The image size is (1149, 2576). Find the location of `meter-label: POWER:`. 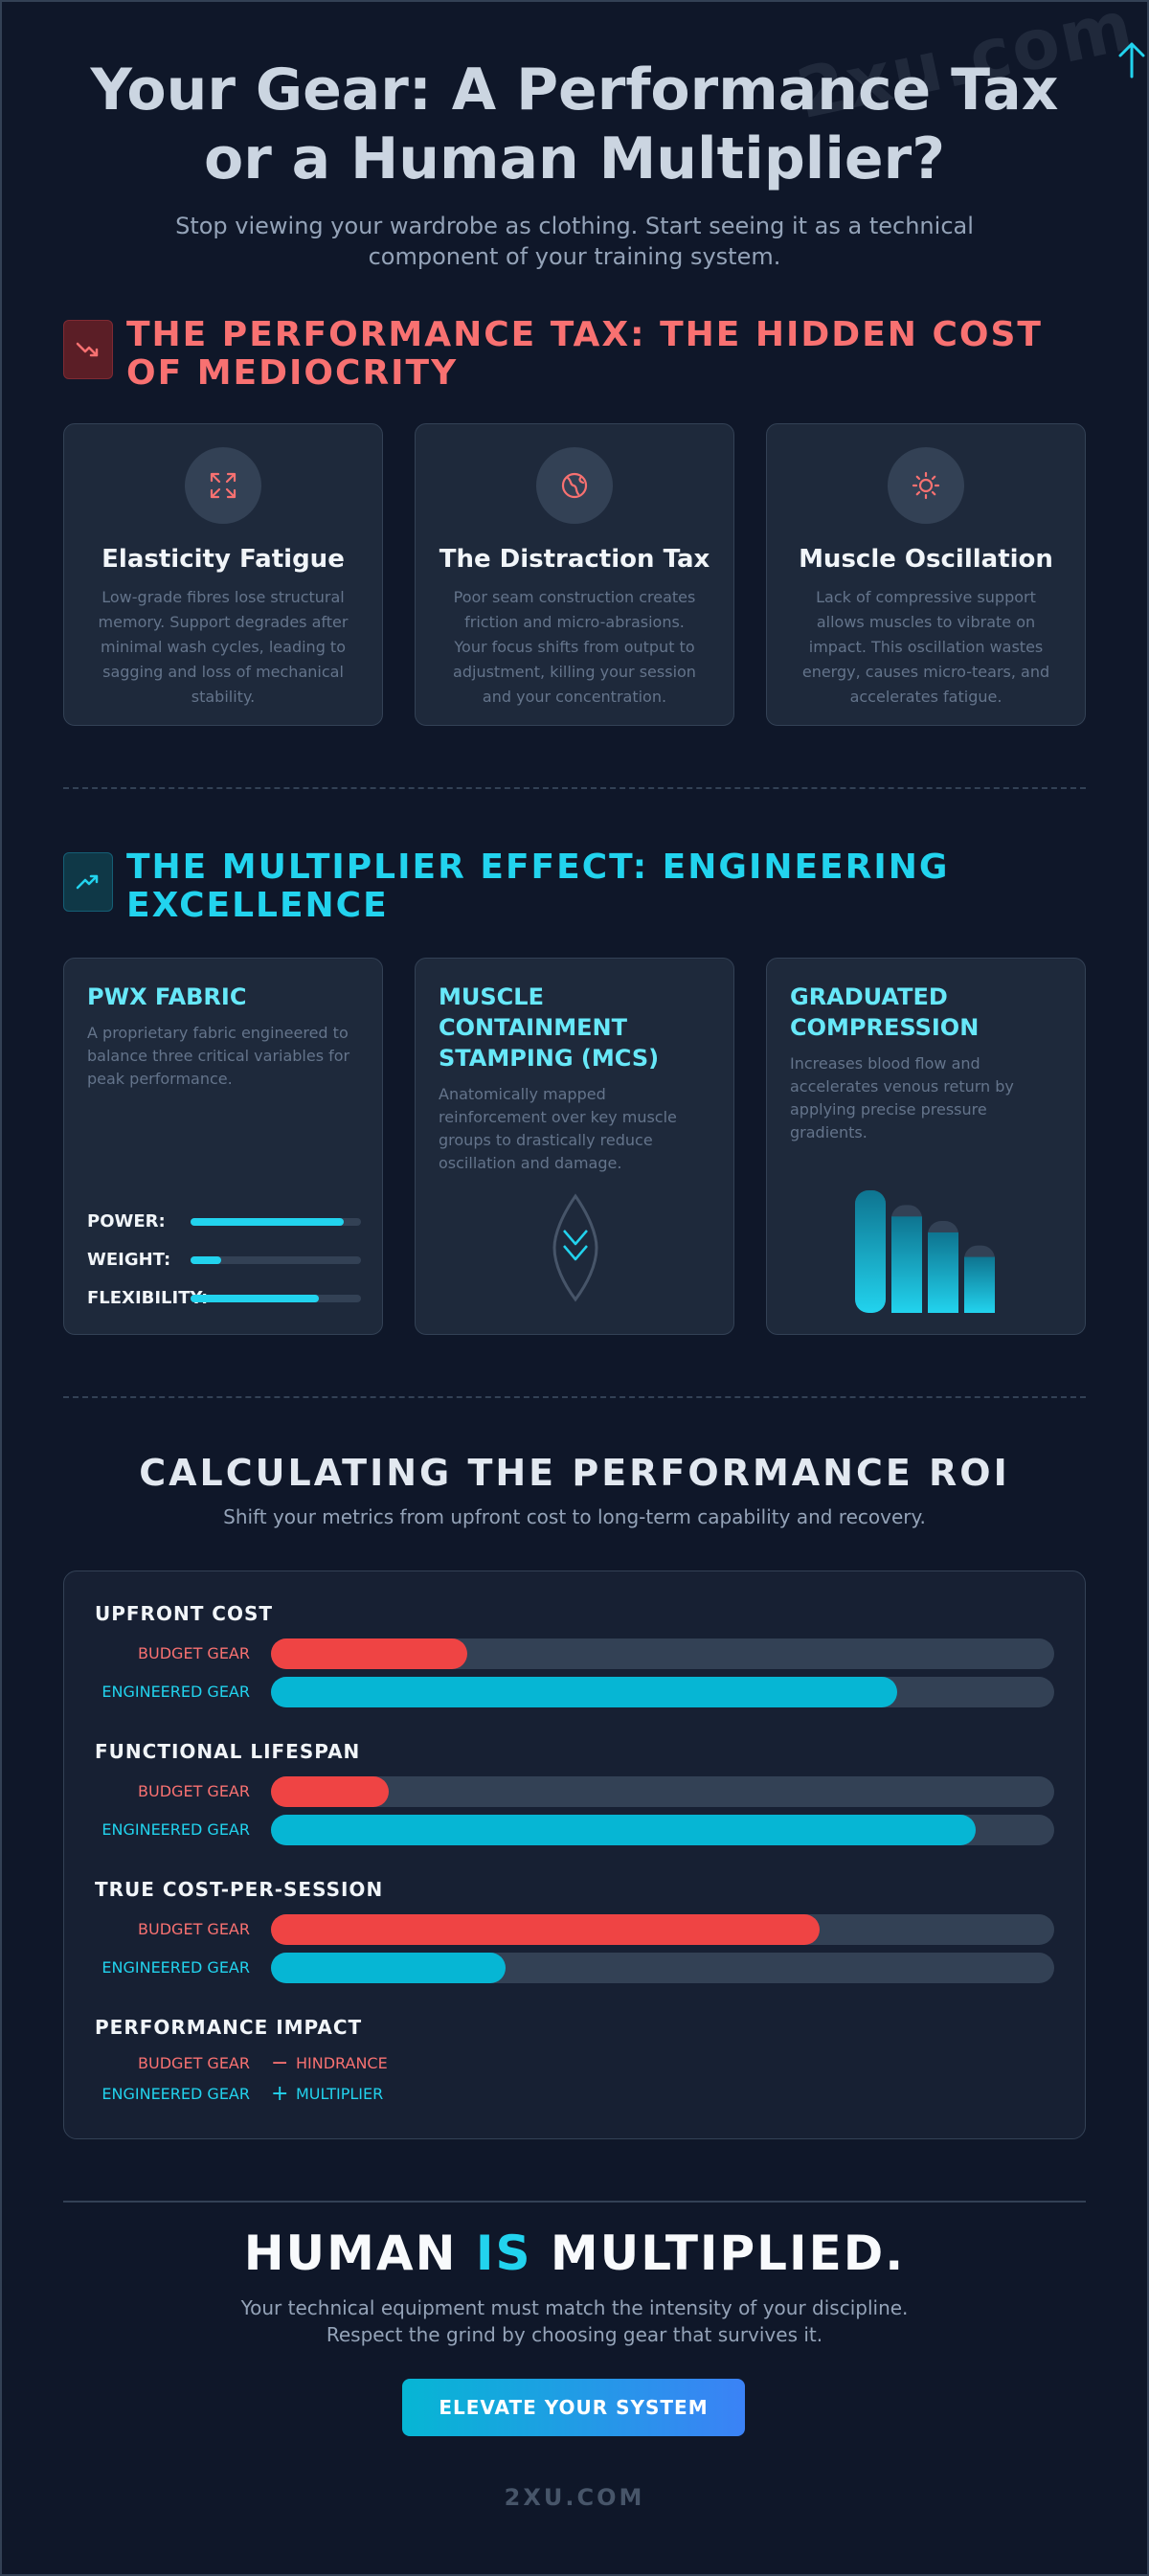

meter-label: POWER: is located at coordinates (127, 1221).